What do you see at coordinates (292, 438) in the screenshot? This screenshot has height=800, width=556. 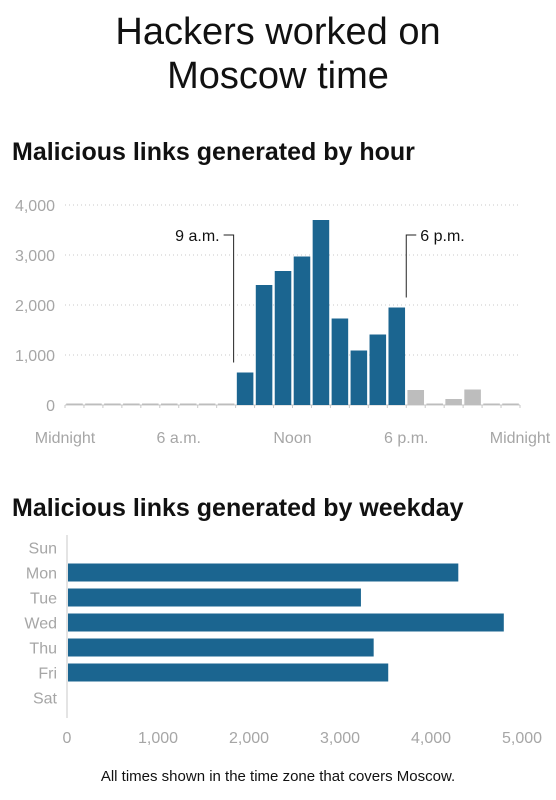 I see `x-tick-label: Noon` at bounding box center [292, 438].